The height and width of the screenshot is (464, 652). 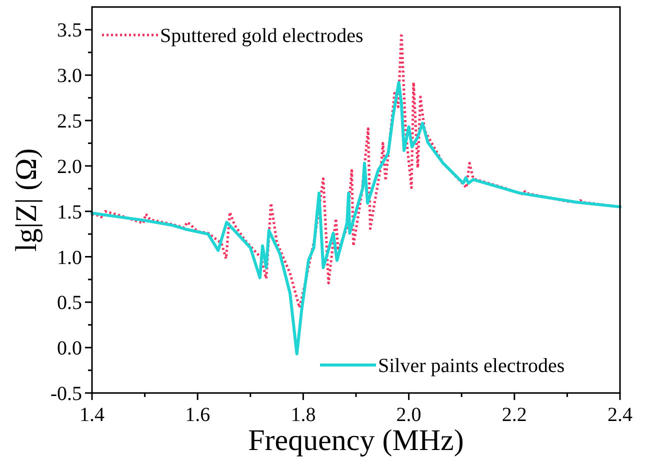 I want to click on y-tick-label: 1.5, so click(x=69, y=212).